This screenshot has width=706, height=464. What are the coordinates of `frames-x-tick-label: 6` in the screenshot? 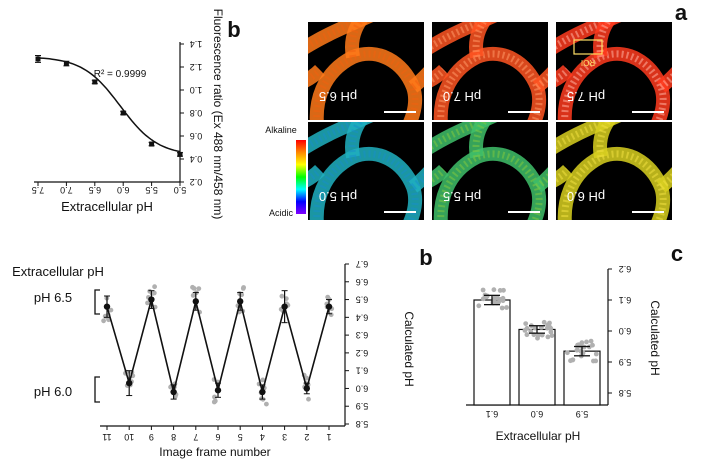 It's located at (217, 437).